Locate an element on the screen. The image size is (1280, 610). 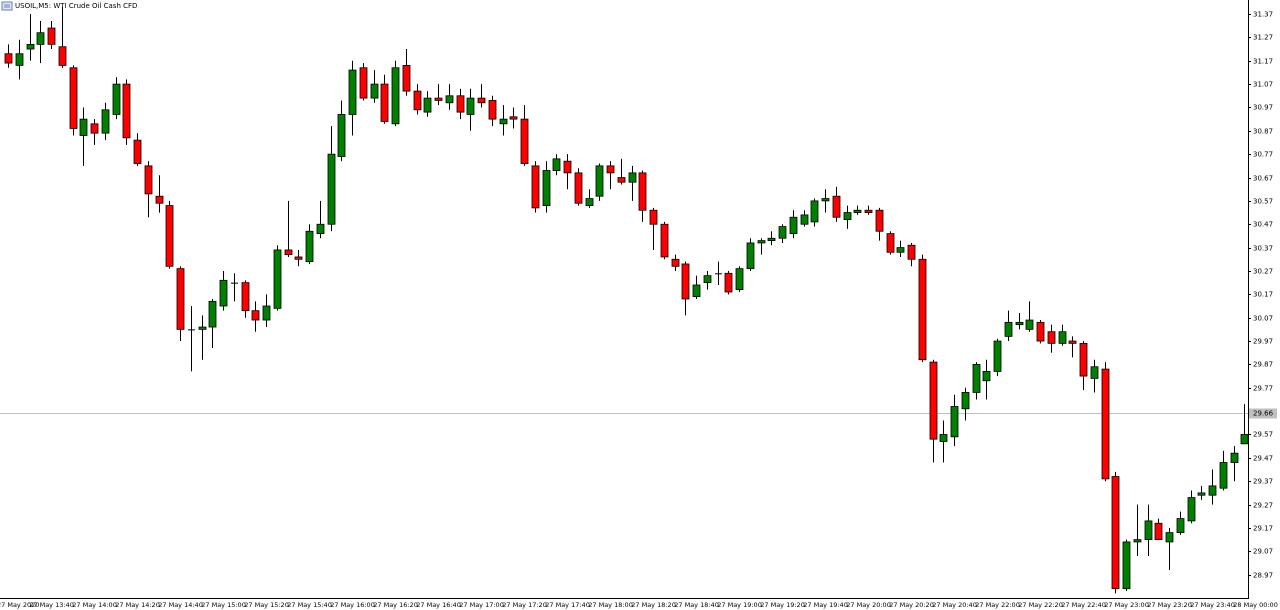
y-tick-label: 29.47 is located at coordinates (1263, 459).